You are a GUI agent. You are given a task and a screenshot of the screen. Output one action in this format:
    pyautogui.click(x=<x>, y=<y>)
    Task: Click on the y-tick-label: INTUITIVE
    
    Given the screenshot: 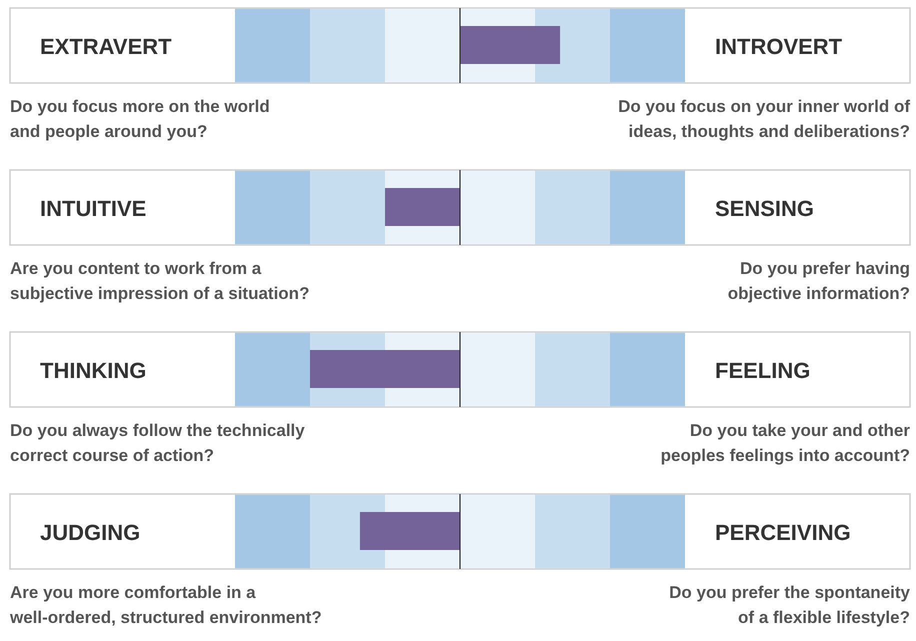 What is the action you would take?
    pyautogui.click(x=93, y=208)
    